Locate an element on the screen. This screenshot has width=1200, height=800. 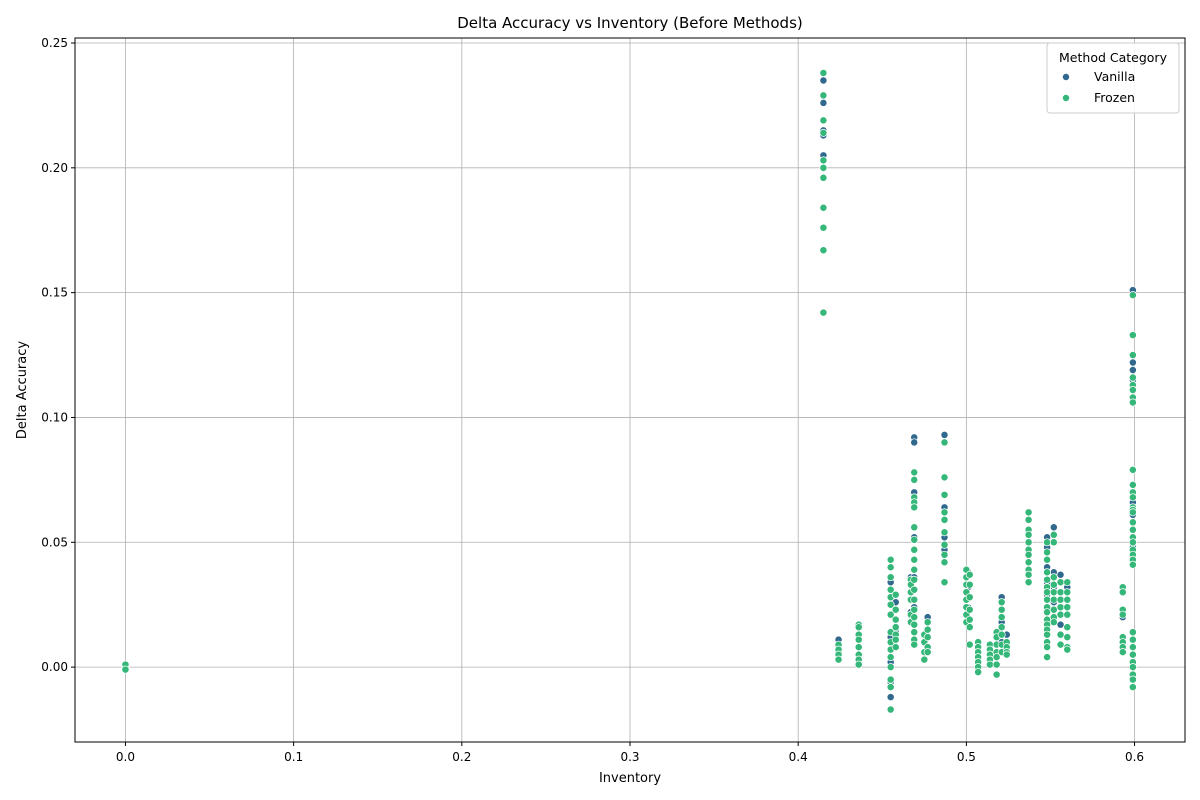
y-tick-label: 0.20 is located at coordinates (54, 168).